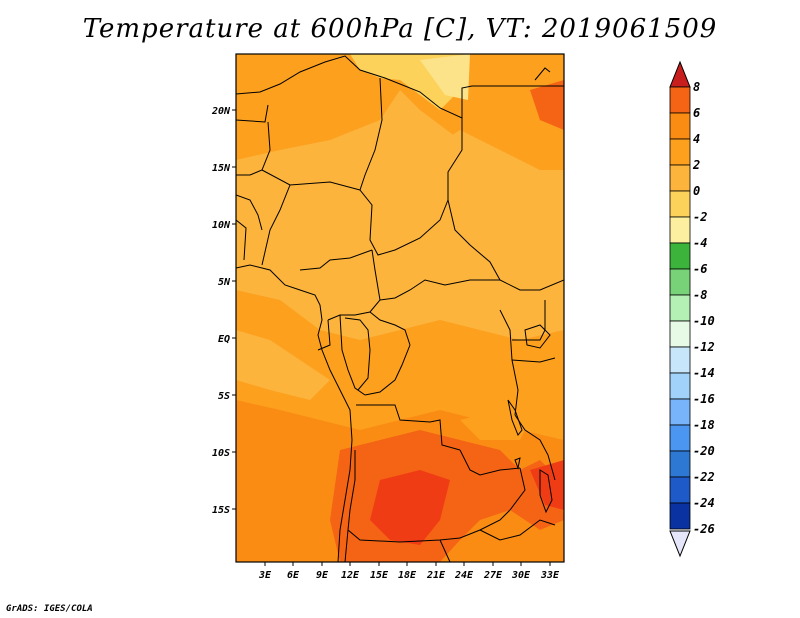 The width and height of the screenshot is (800, 618). What do you see at coordinates (680, 74) in the screenshot?
I see `colorbar-cap-top` at bounding box center [680, 74].